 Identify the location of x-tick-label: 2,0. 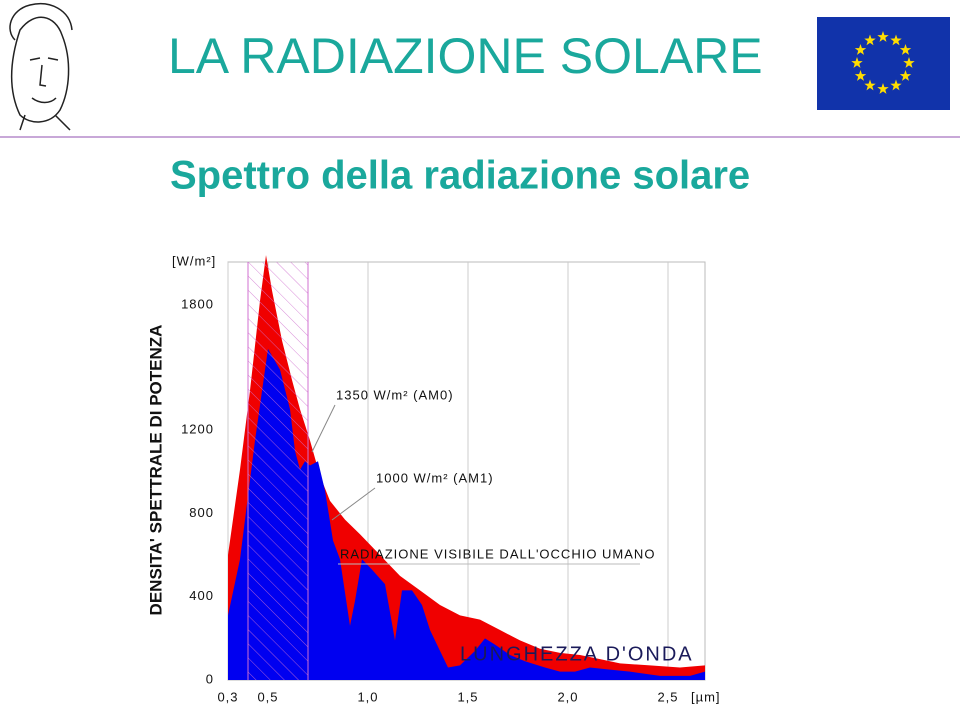
(567, 696).